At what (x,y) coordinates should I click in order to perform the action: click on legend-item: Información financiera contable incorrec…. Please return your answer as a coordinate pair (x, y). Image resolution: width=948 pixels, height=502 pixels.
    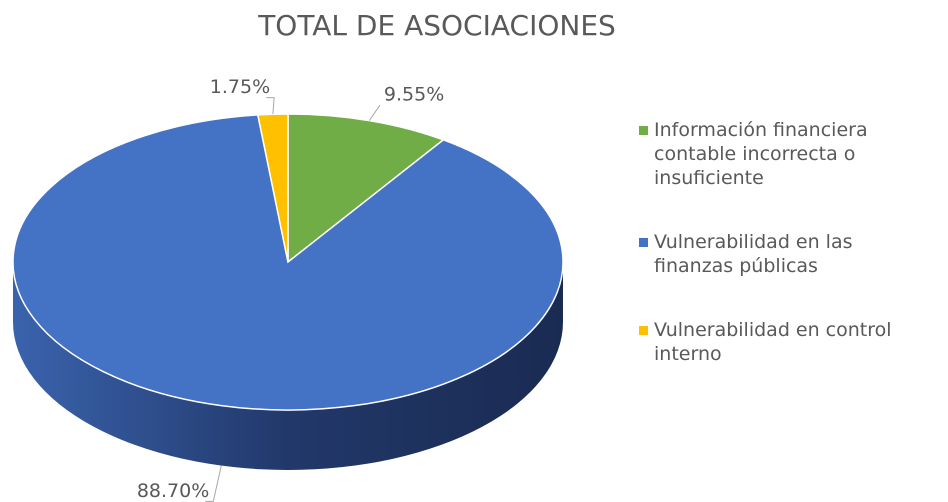
    Looking at the image, I should click on (780, 154).